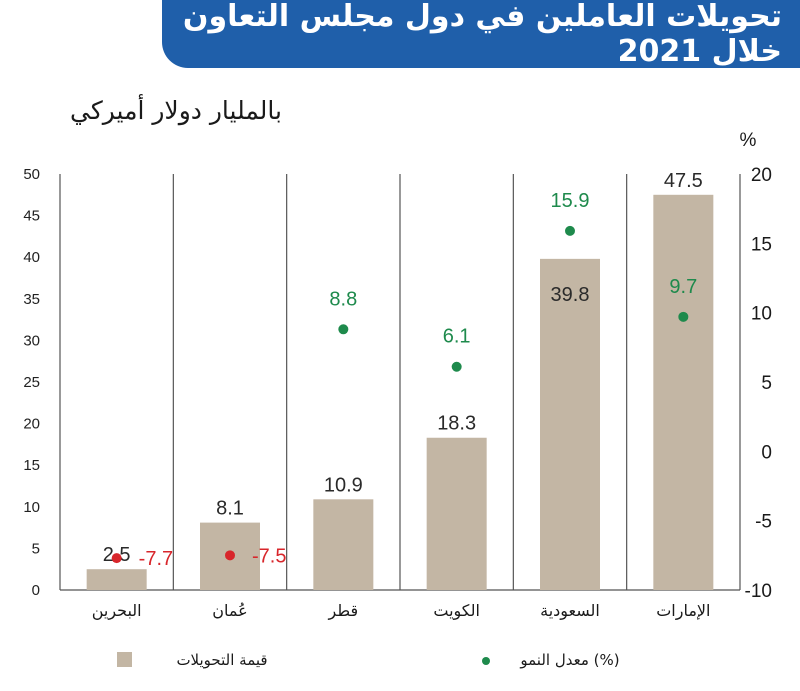 The height and width of the screenshot is (691, 800). Describe the element at coordinates (31, 424) in the screenshot. I see `y-left-tick-label: 20` at that location.